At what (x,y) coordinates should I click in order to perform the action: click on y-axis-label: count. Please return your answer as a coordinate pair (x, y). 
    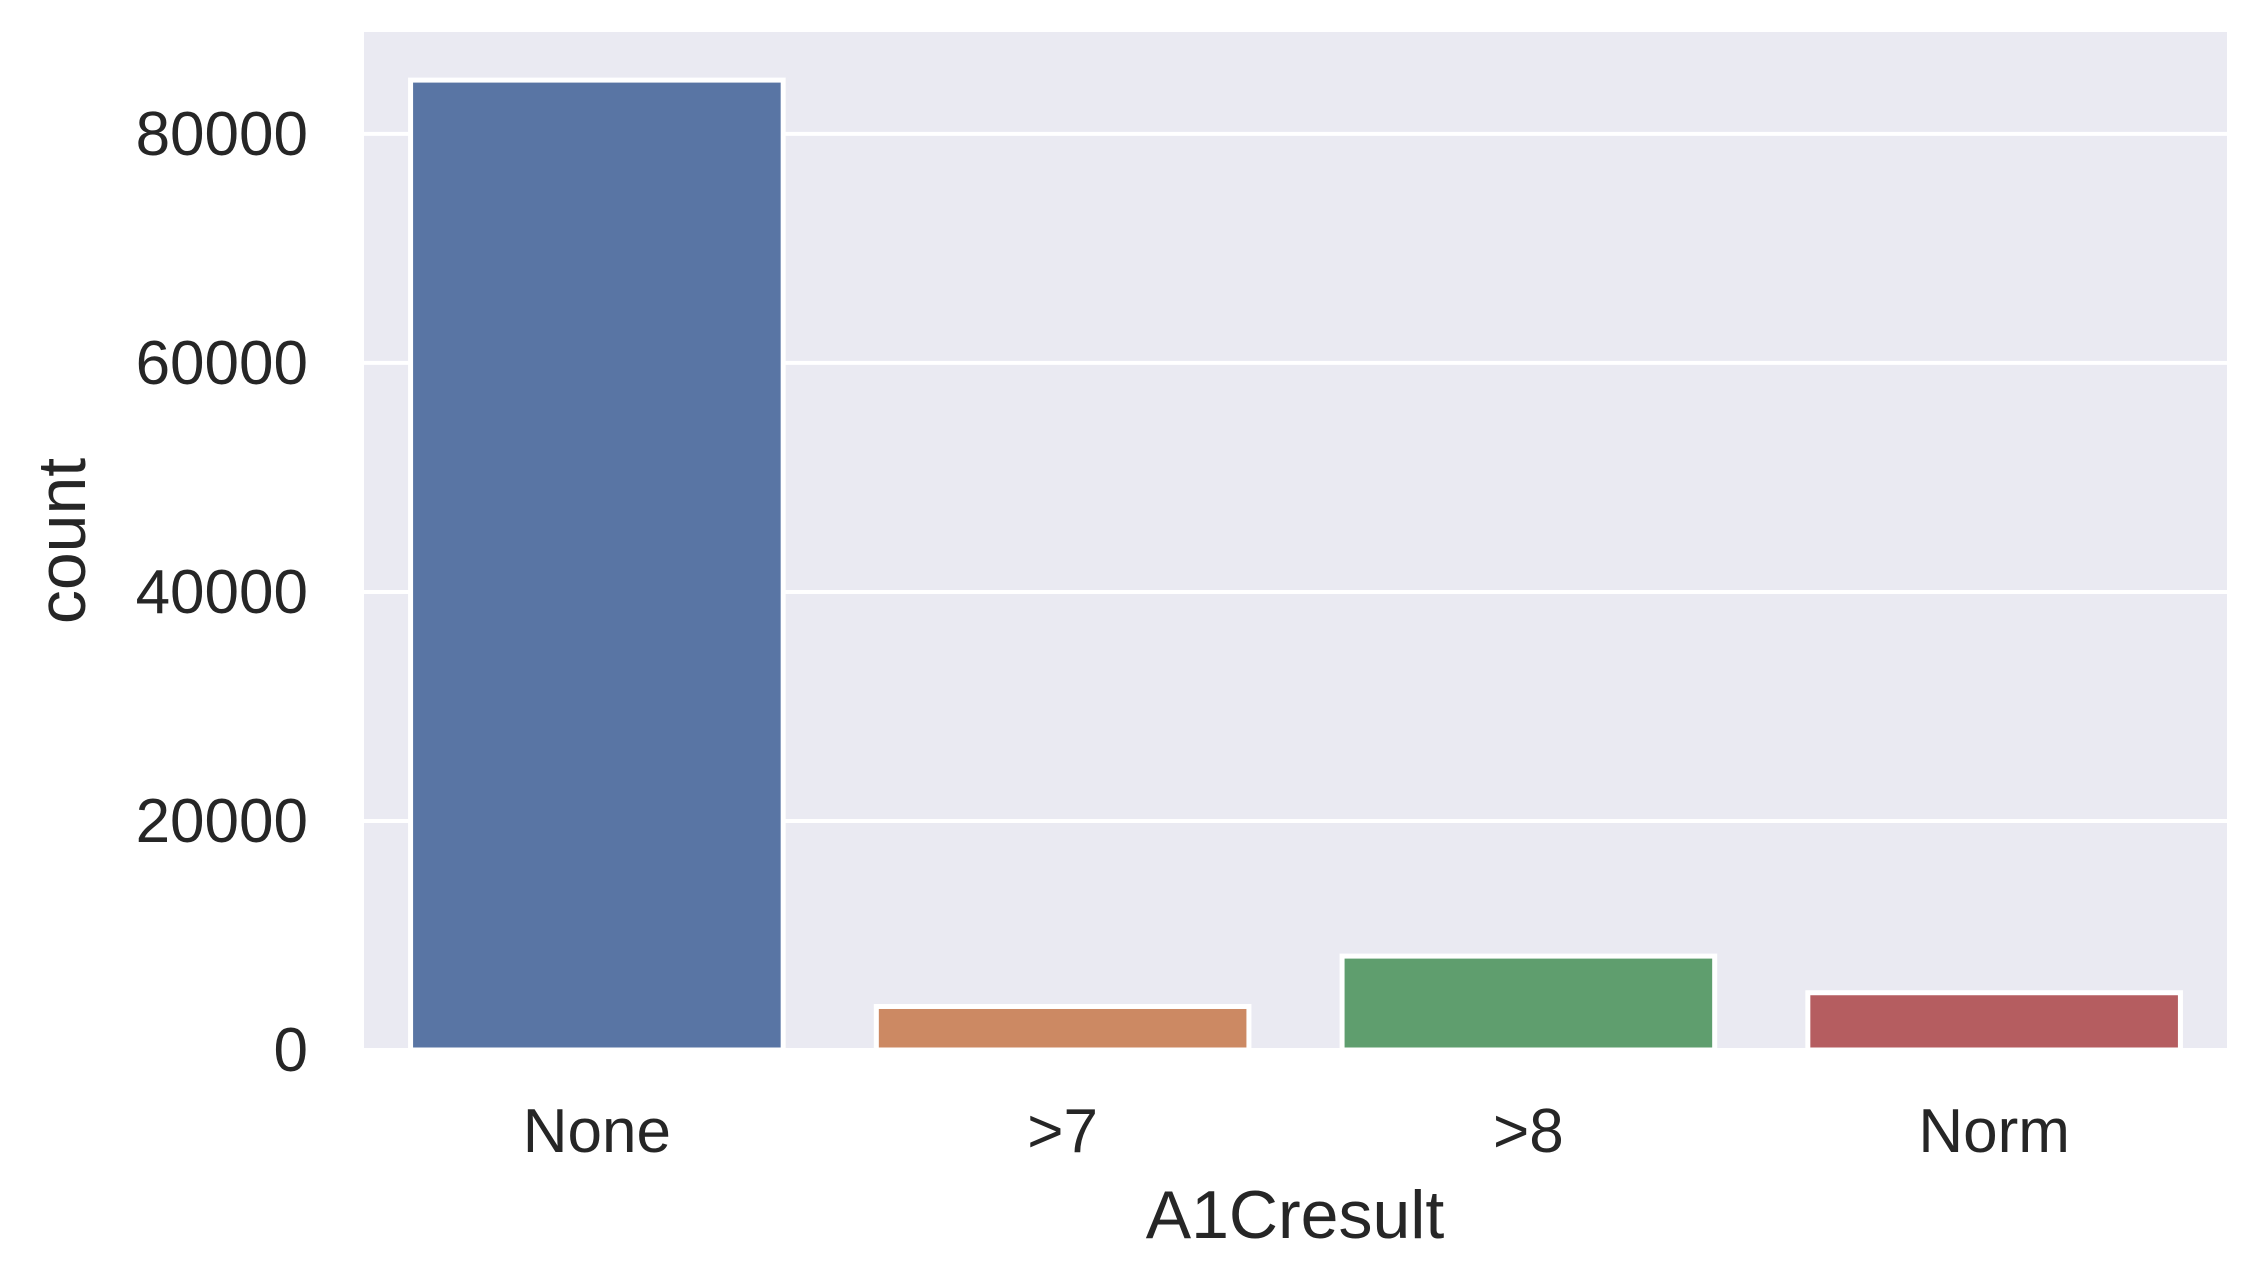
    Looking at the image, I should click on (62, 541).